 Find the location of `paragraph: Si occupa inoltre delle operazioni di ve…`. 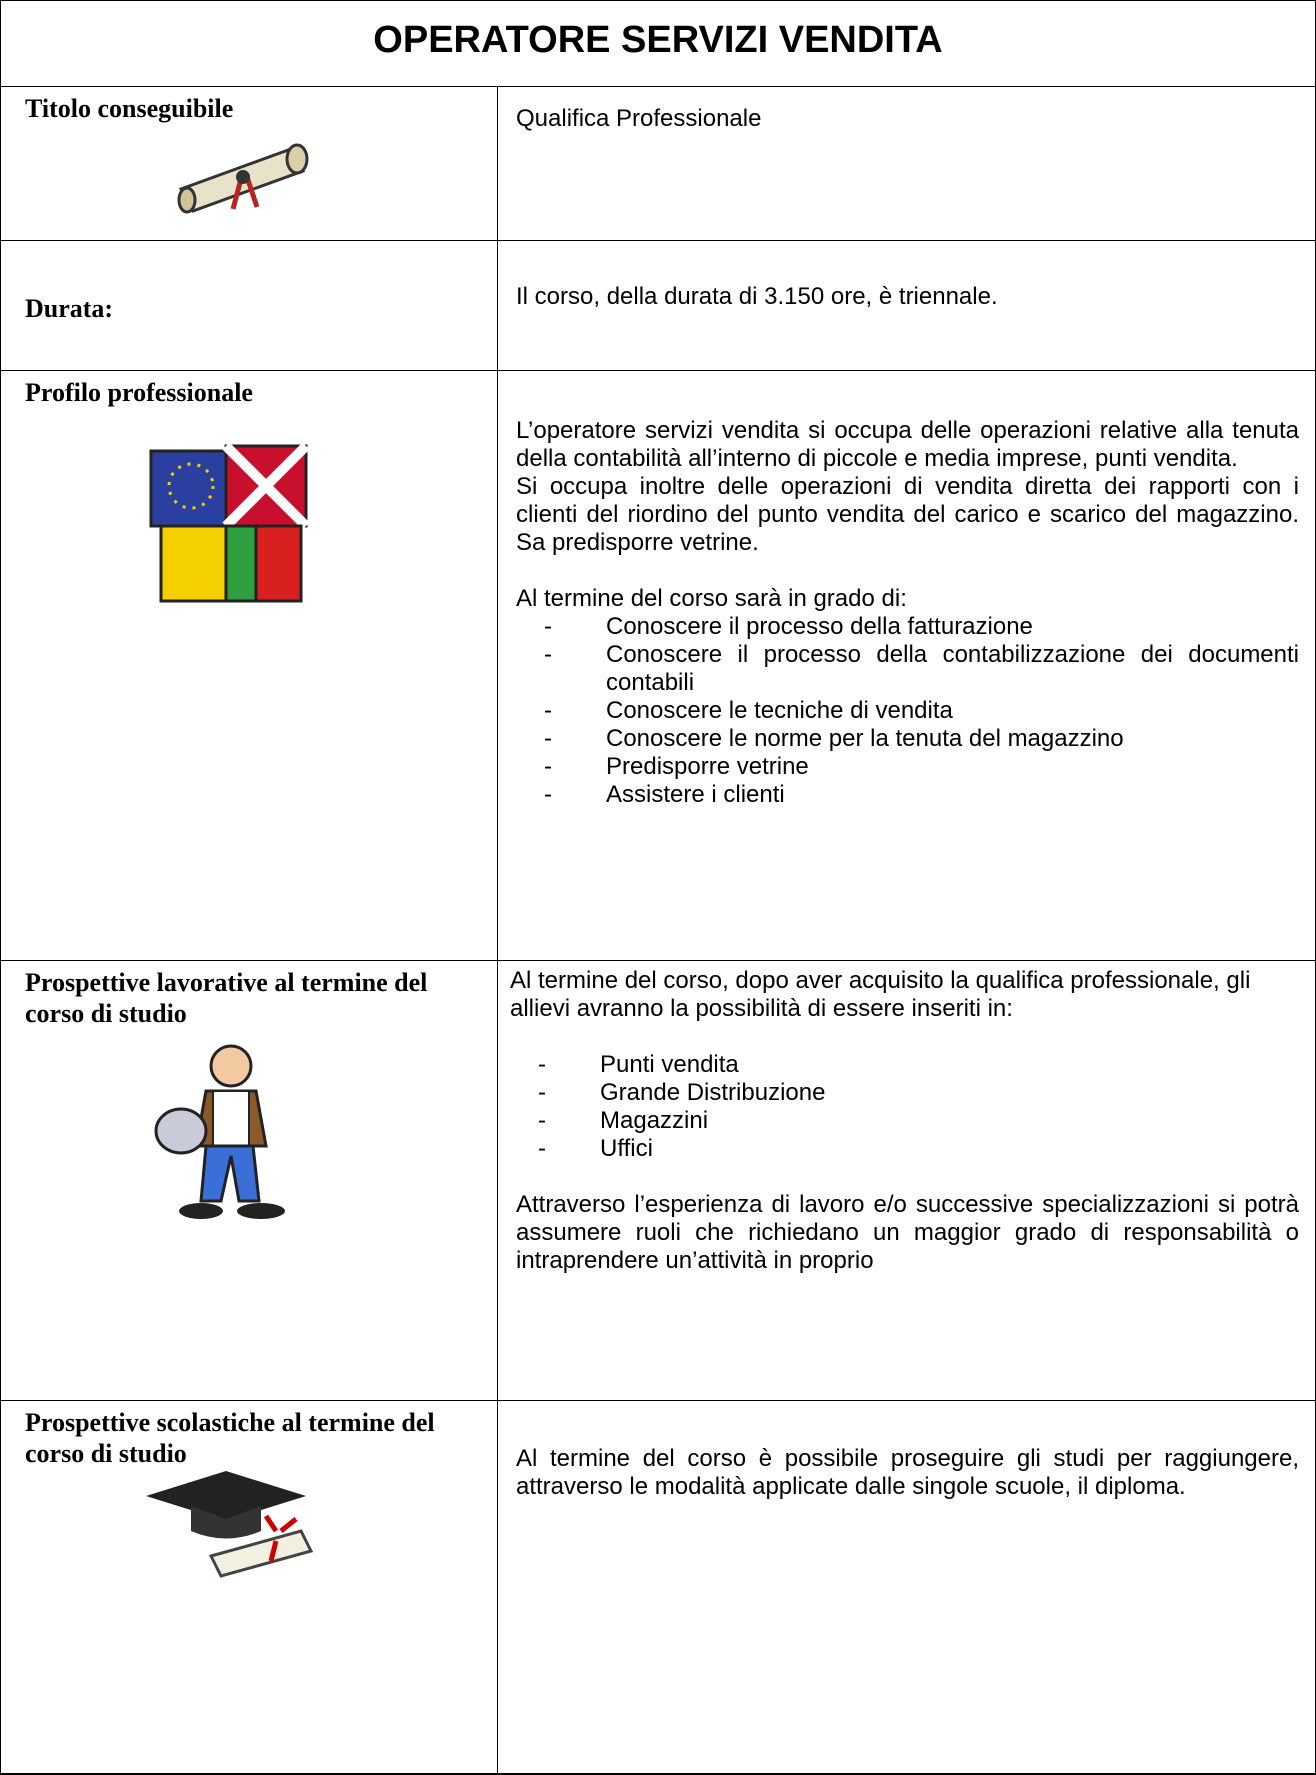

paragraph: Si occupa inoltre delle operazioni di ve… is located at coordinates (907, 514).